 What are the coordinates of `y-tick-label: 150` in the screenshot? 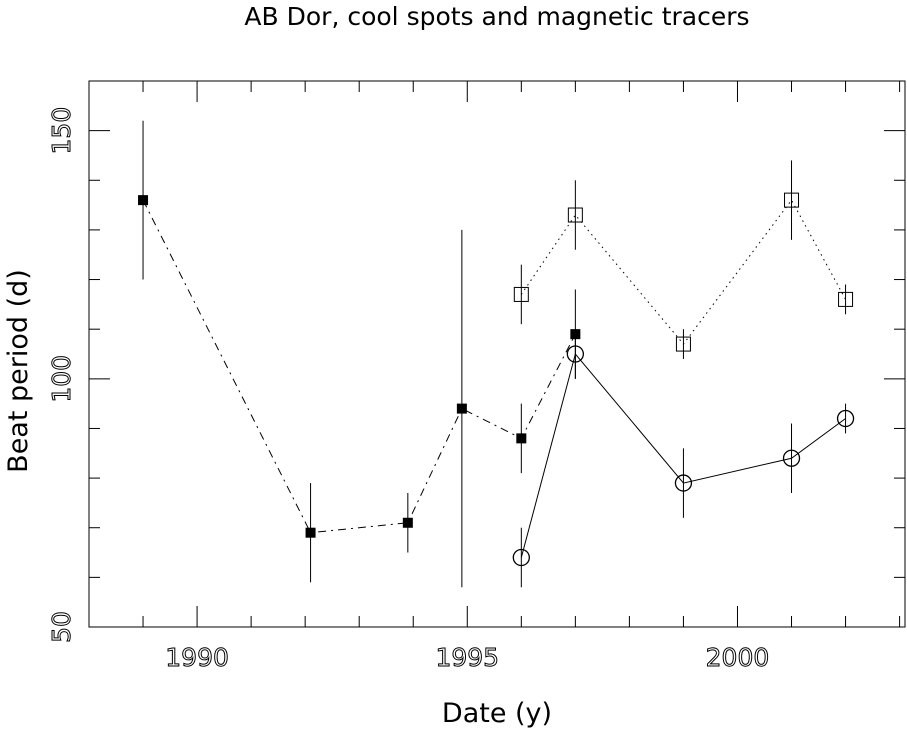 It's located at (61, 131).